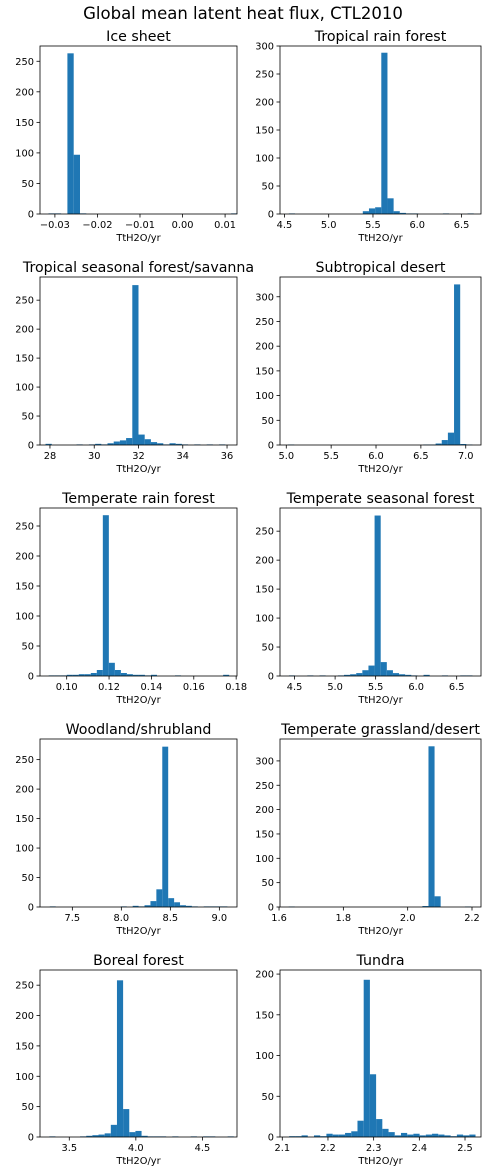 The height and width of the screenshot is (1175, 486). What do you see at coordinates (194, 687) in the screenshot?
I see `x-tick-label: 0.16` at bounding box center [194, 687].